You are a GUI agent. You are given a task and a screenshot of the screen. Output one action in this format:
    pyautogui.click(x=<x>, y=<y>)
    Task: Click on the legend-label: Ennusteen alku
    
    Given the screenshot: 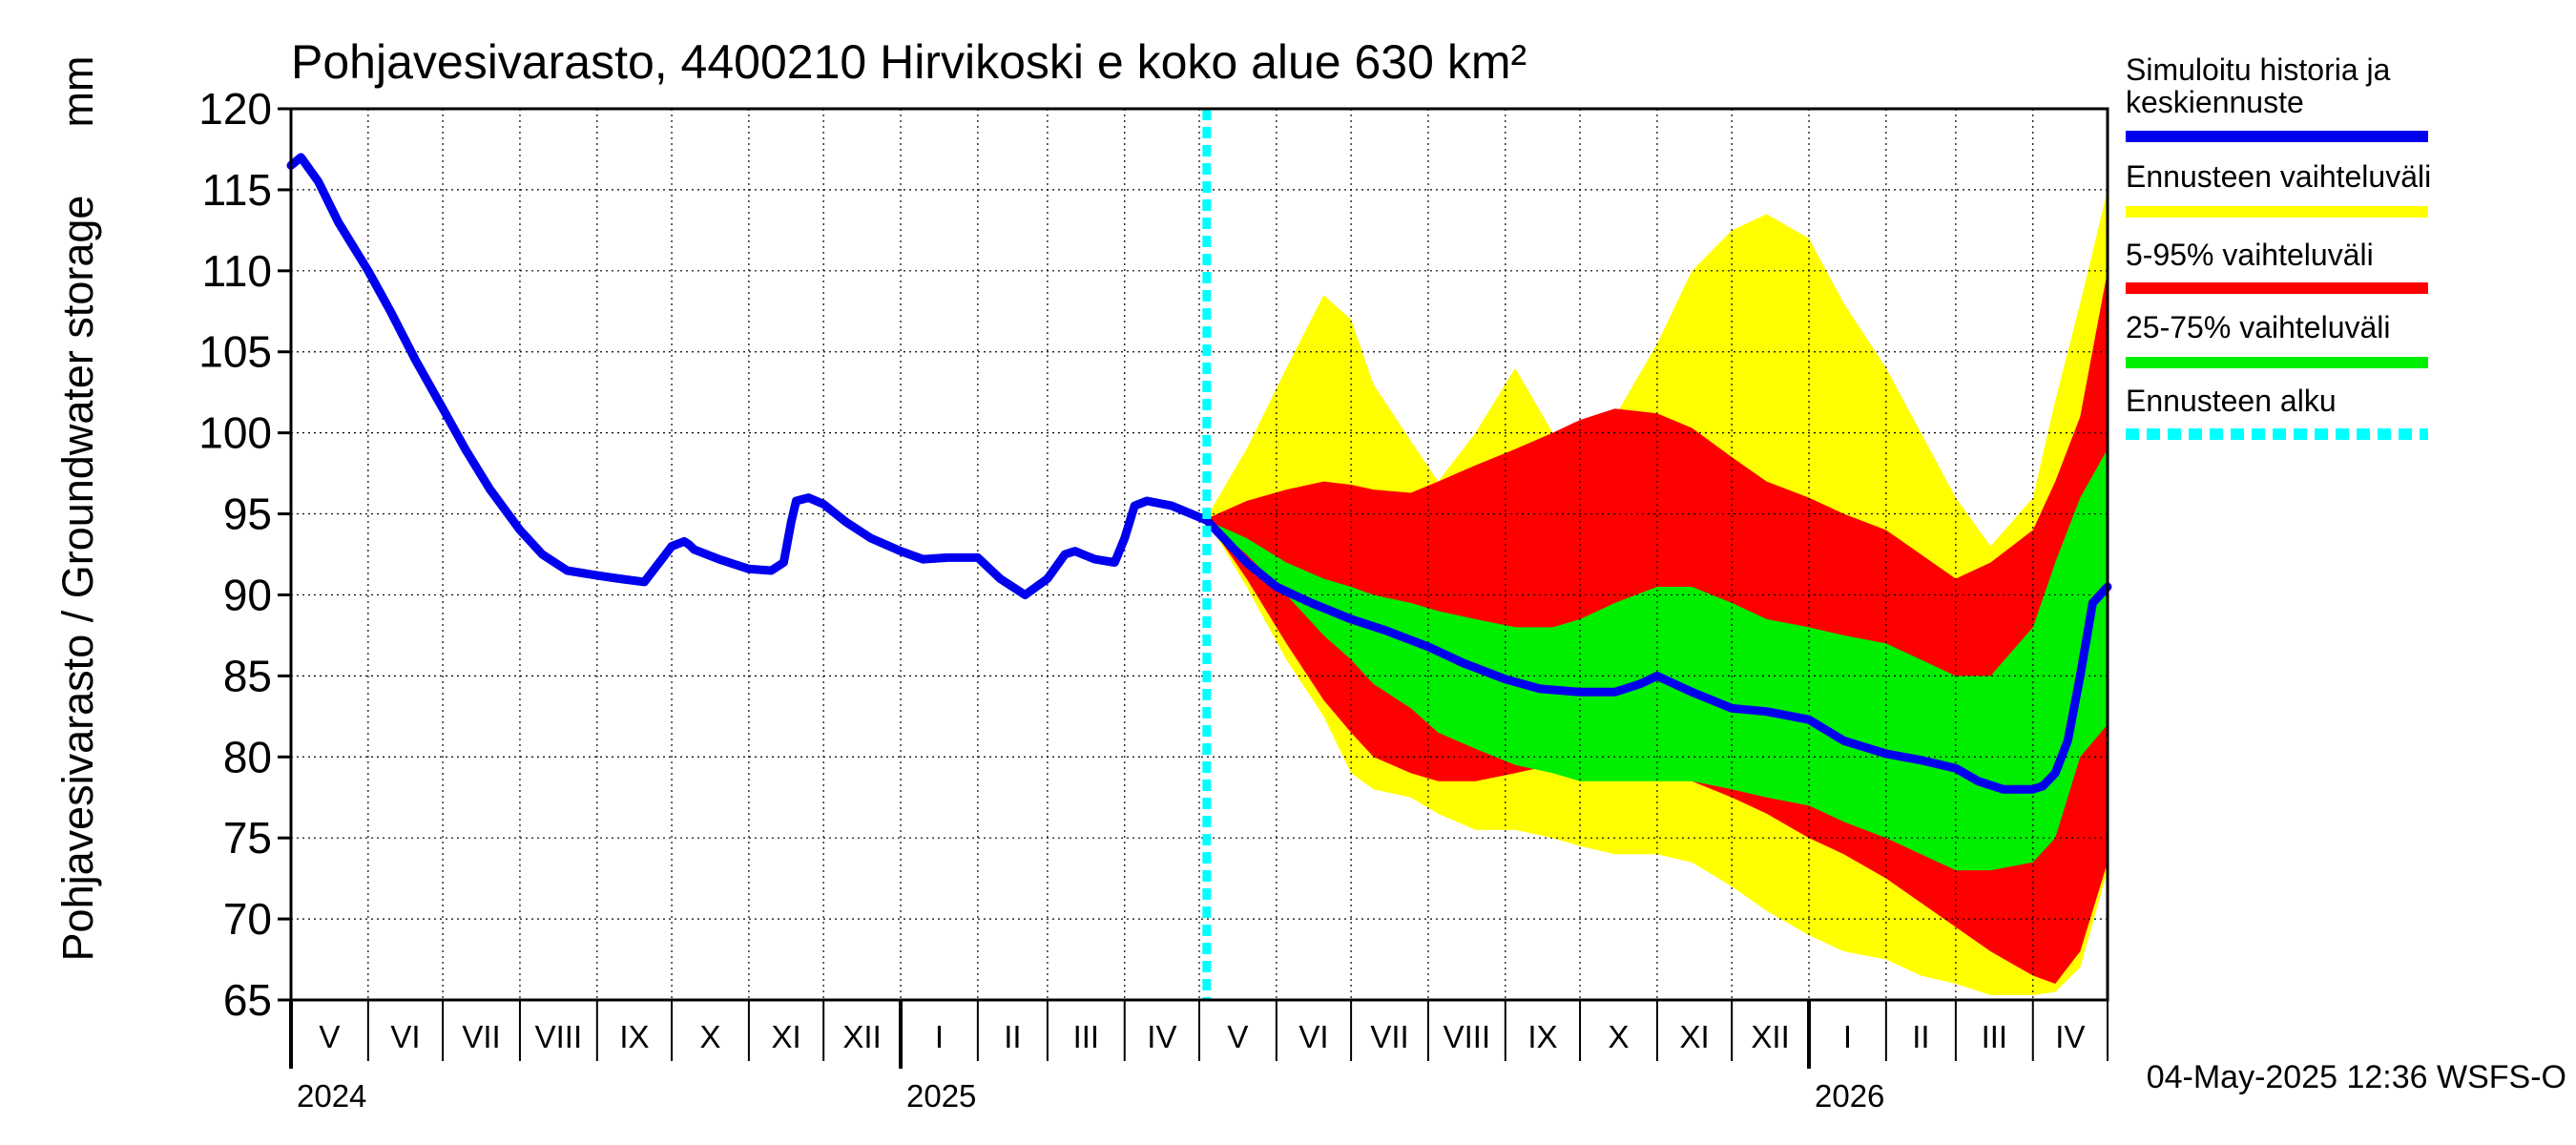 What is the action you would take?
    pyautogui.click(x=2231, y=401)
    